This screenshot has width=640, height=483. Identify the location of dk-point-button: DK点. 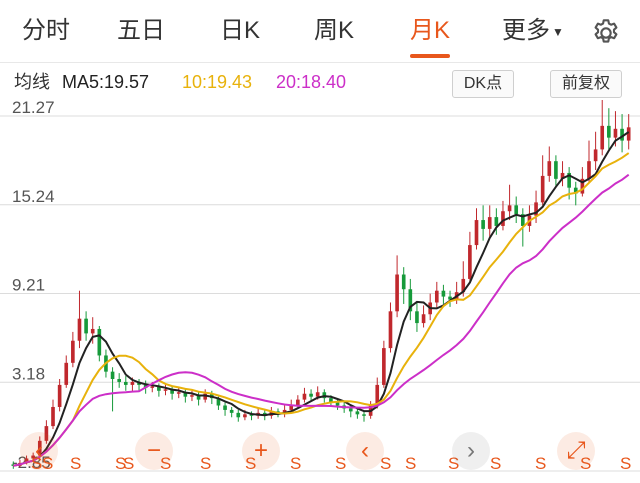
(483, 84).